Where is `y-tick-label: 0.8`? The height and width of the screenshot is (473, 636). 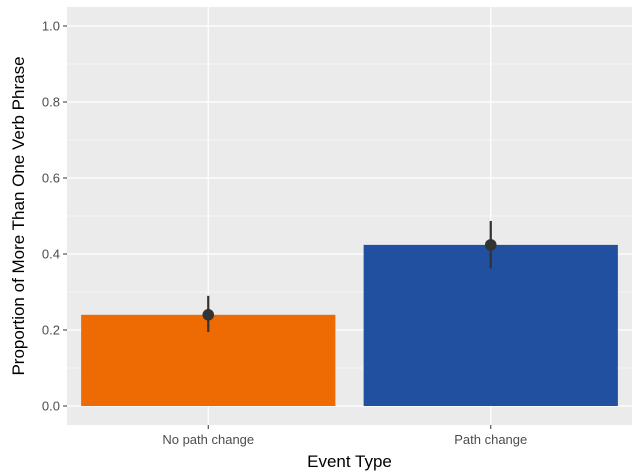
y-tick-label: 0.8 is located at coordinates (51, 102).